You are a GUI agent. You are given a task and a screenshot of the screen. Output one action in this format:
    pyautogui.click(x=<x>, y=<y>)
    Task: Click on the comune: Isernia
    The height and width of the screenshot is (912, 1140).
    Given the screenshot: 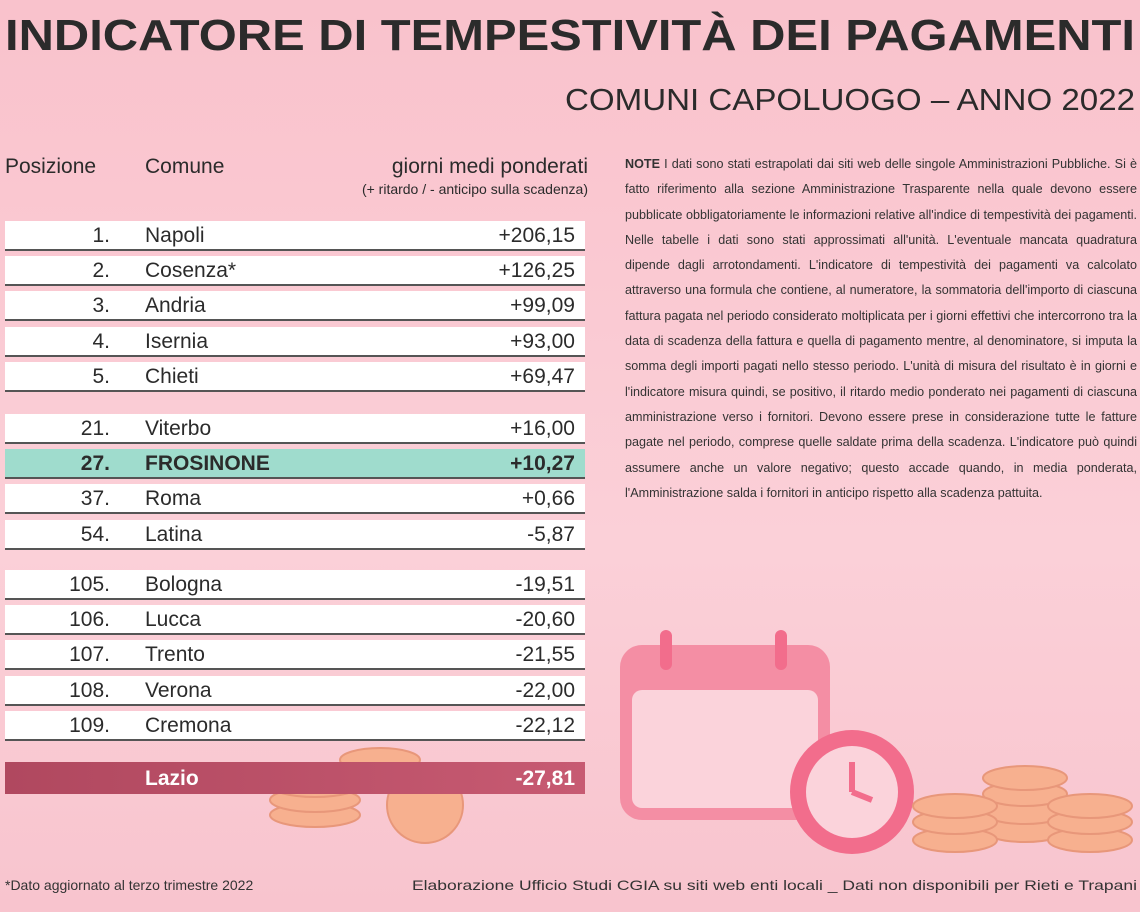 What is the action you would take?
    pyautogui.click(x=177, y=341)
    